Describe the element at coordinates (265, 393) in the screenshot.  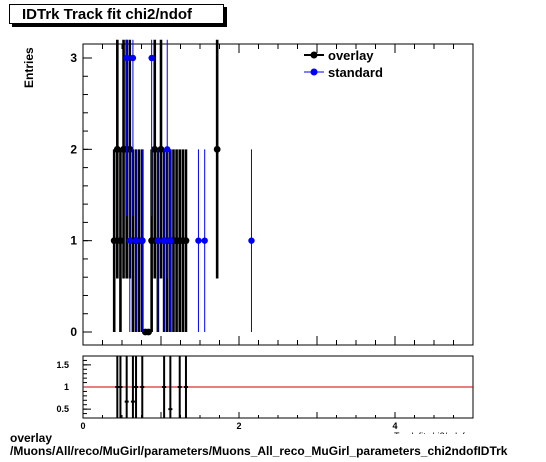
I see `ratio-plot-panel: 0.5 1 1.5 0 2 4` at that location.